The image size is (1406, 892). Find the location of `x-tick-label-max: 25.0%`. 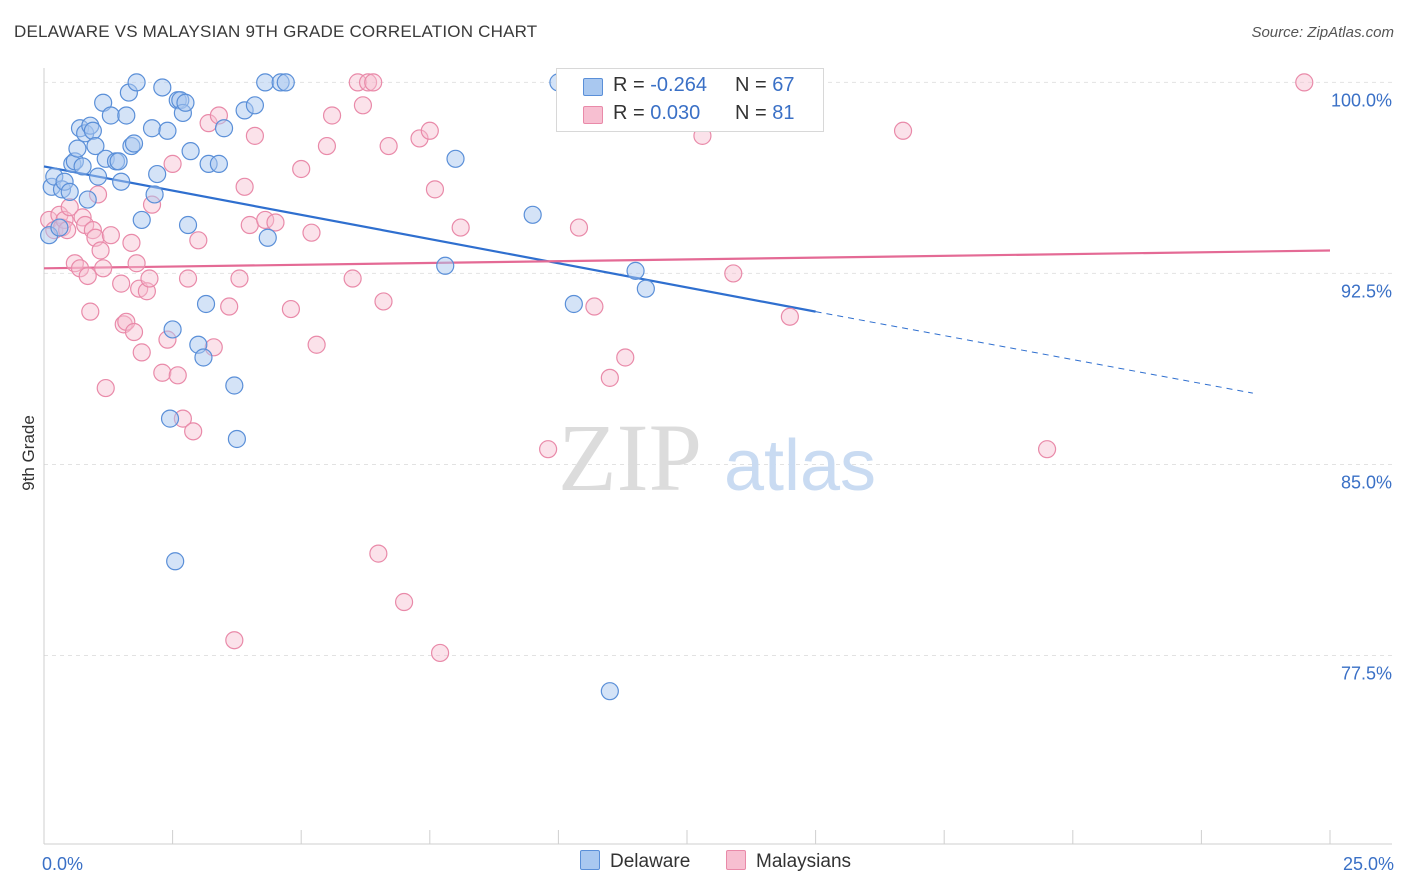

x-tick-label-max: 25.0% is located at coordinates (1368, 864).